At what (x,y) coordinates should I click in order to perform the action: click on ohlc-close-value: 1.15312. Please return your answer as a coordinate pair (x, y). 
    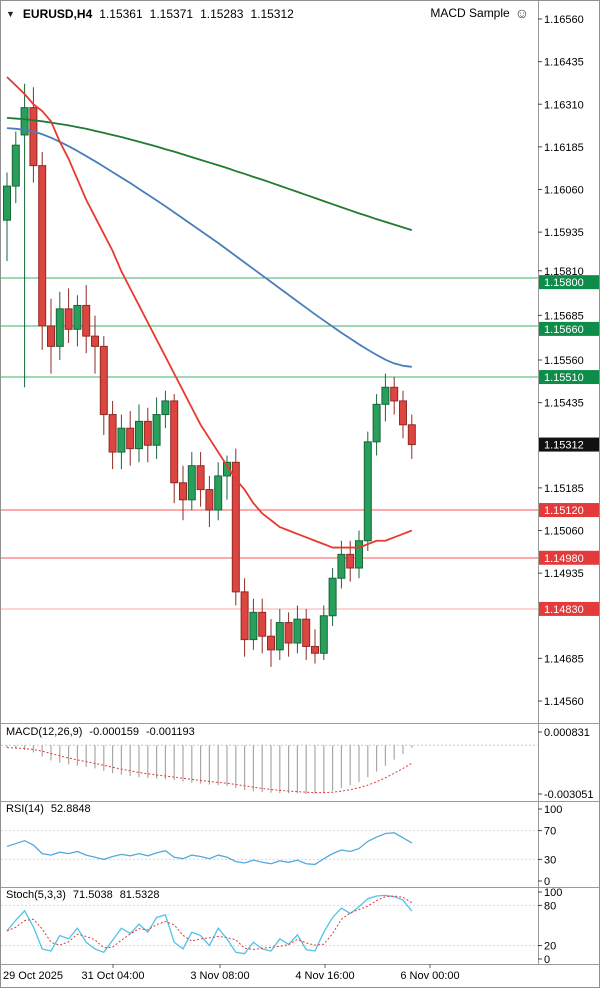
    Looking at the image, I should click on (272, 14).